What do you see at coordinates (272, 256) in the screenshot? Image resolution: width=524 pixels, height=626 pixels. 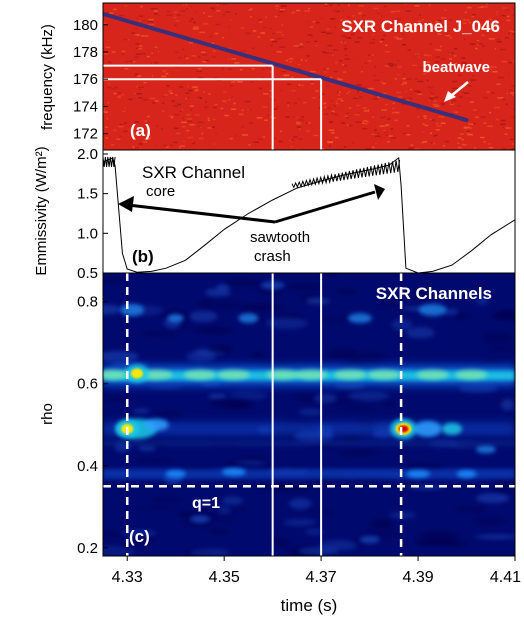 I see `crash-label: crash` at bounding box center [272, 256].